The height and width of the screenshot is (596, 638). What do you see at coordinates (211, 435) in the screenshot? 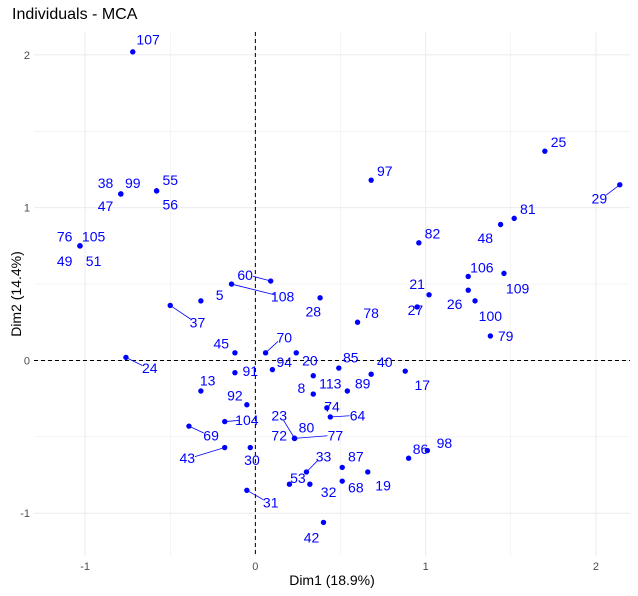
I see `point-label: 69` at bounding box center [211, 435].